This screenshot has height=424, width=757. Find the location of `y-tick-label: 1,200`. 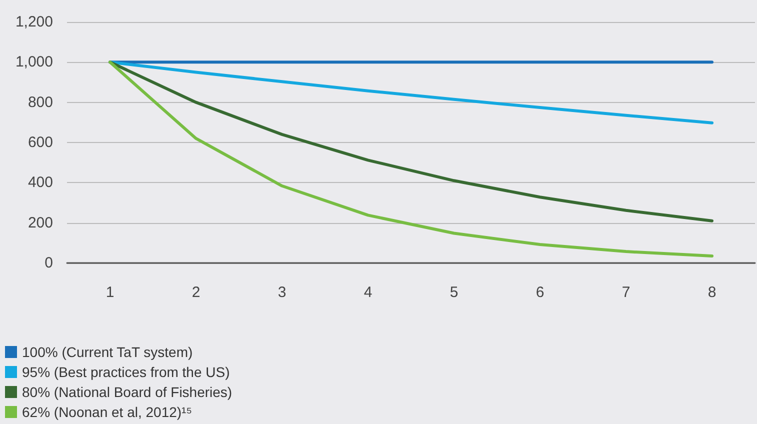

y-tick-label: 1,200 is located at coordinates (34, 22).